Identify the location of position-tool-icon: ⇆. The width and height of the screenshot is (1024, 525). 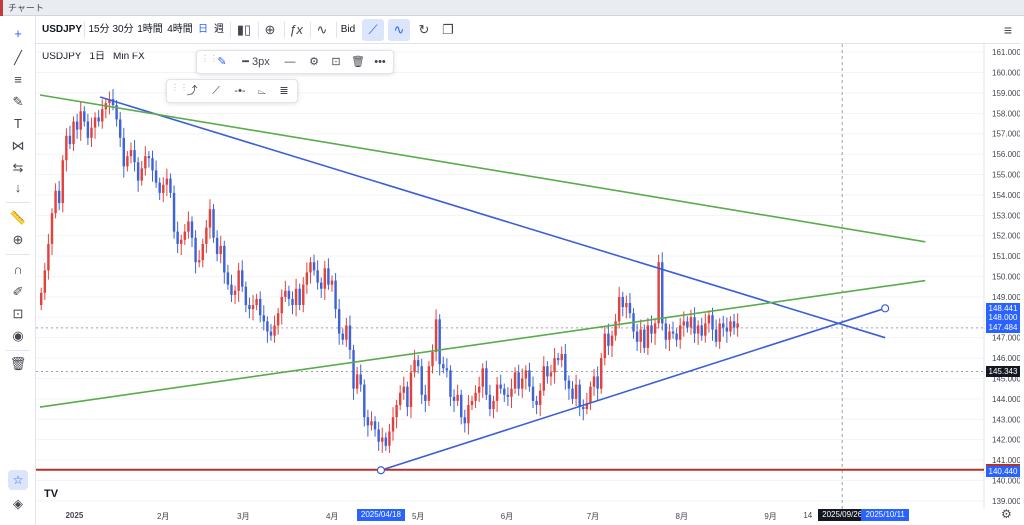
(18, 167).